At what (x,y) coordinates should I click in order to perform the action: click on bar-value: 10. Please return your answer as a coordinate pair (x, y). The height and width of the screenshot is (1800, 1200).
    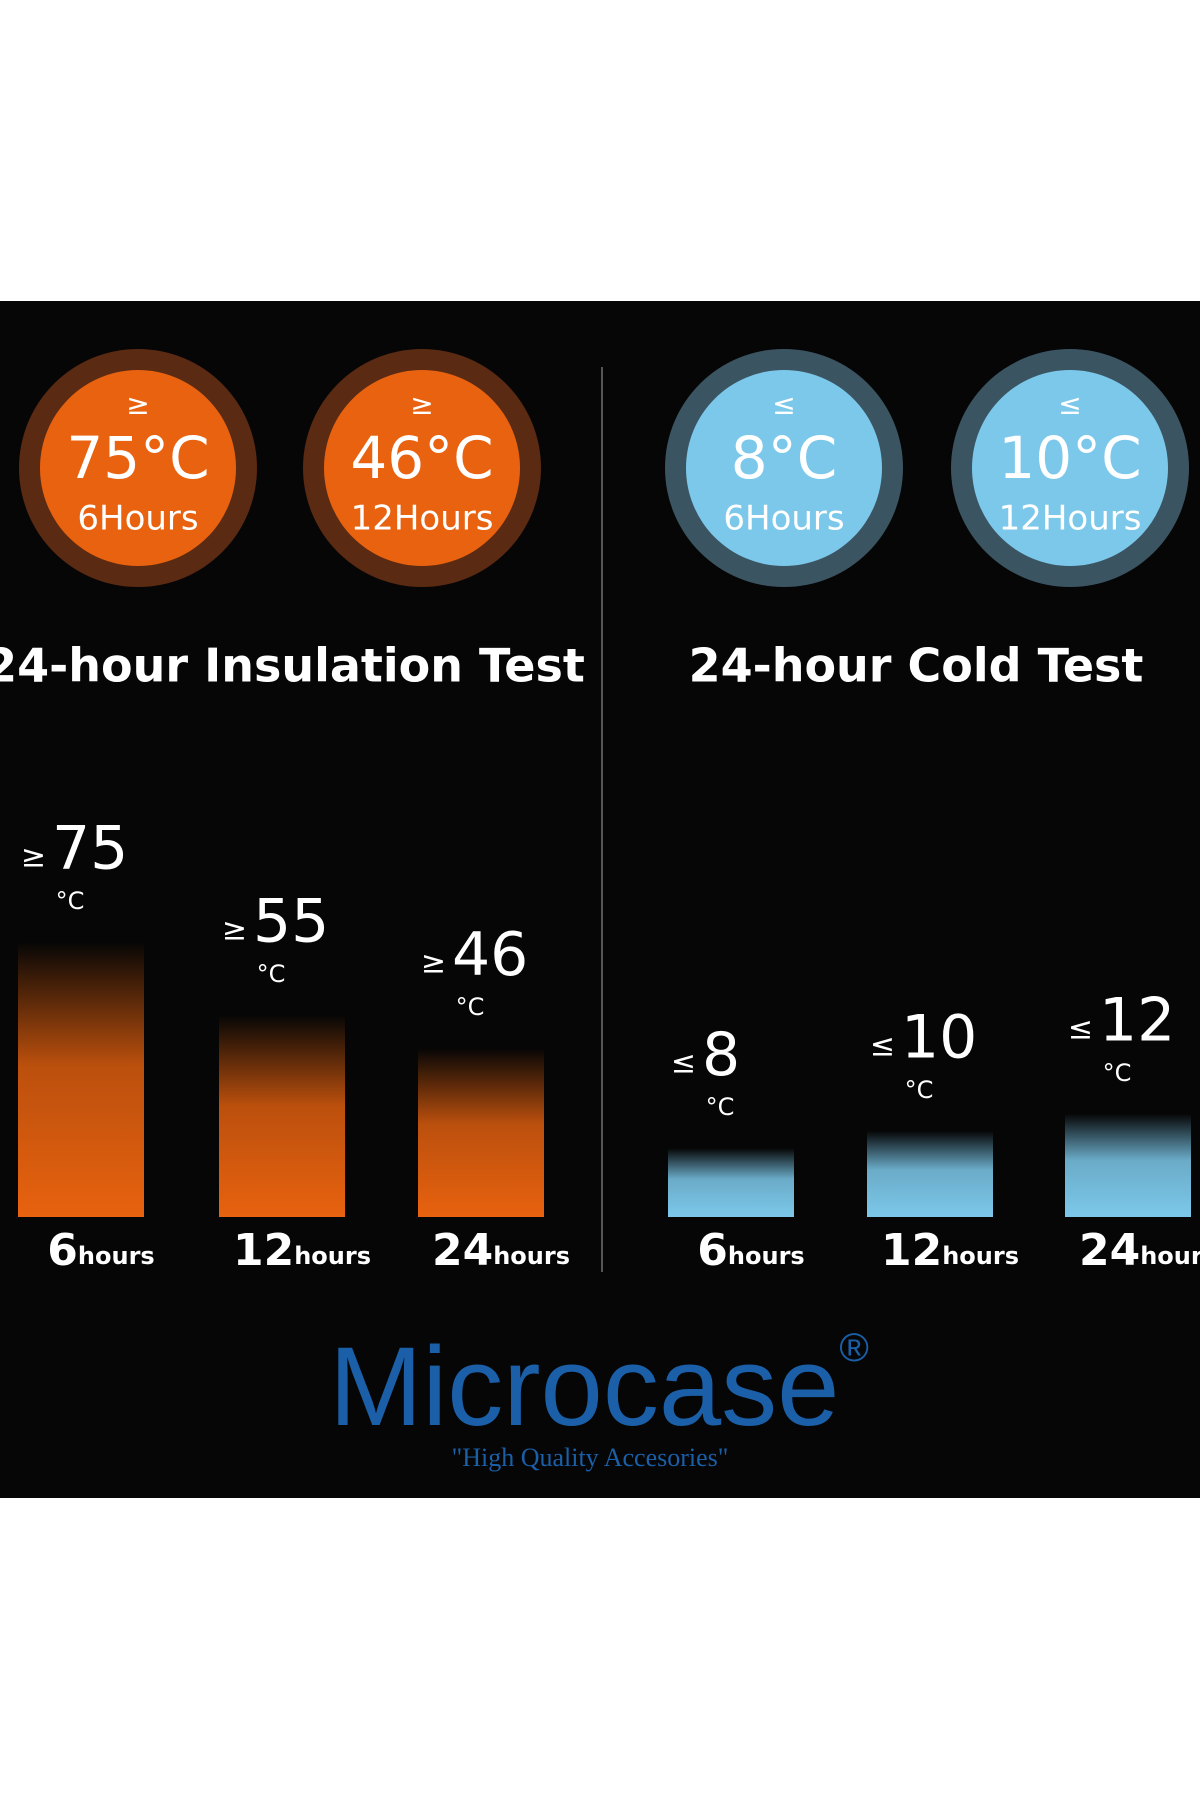
    Looking at the image, I should click on (939, 1038).